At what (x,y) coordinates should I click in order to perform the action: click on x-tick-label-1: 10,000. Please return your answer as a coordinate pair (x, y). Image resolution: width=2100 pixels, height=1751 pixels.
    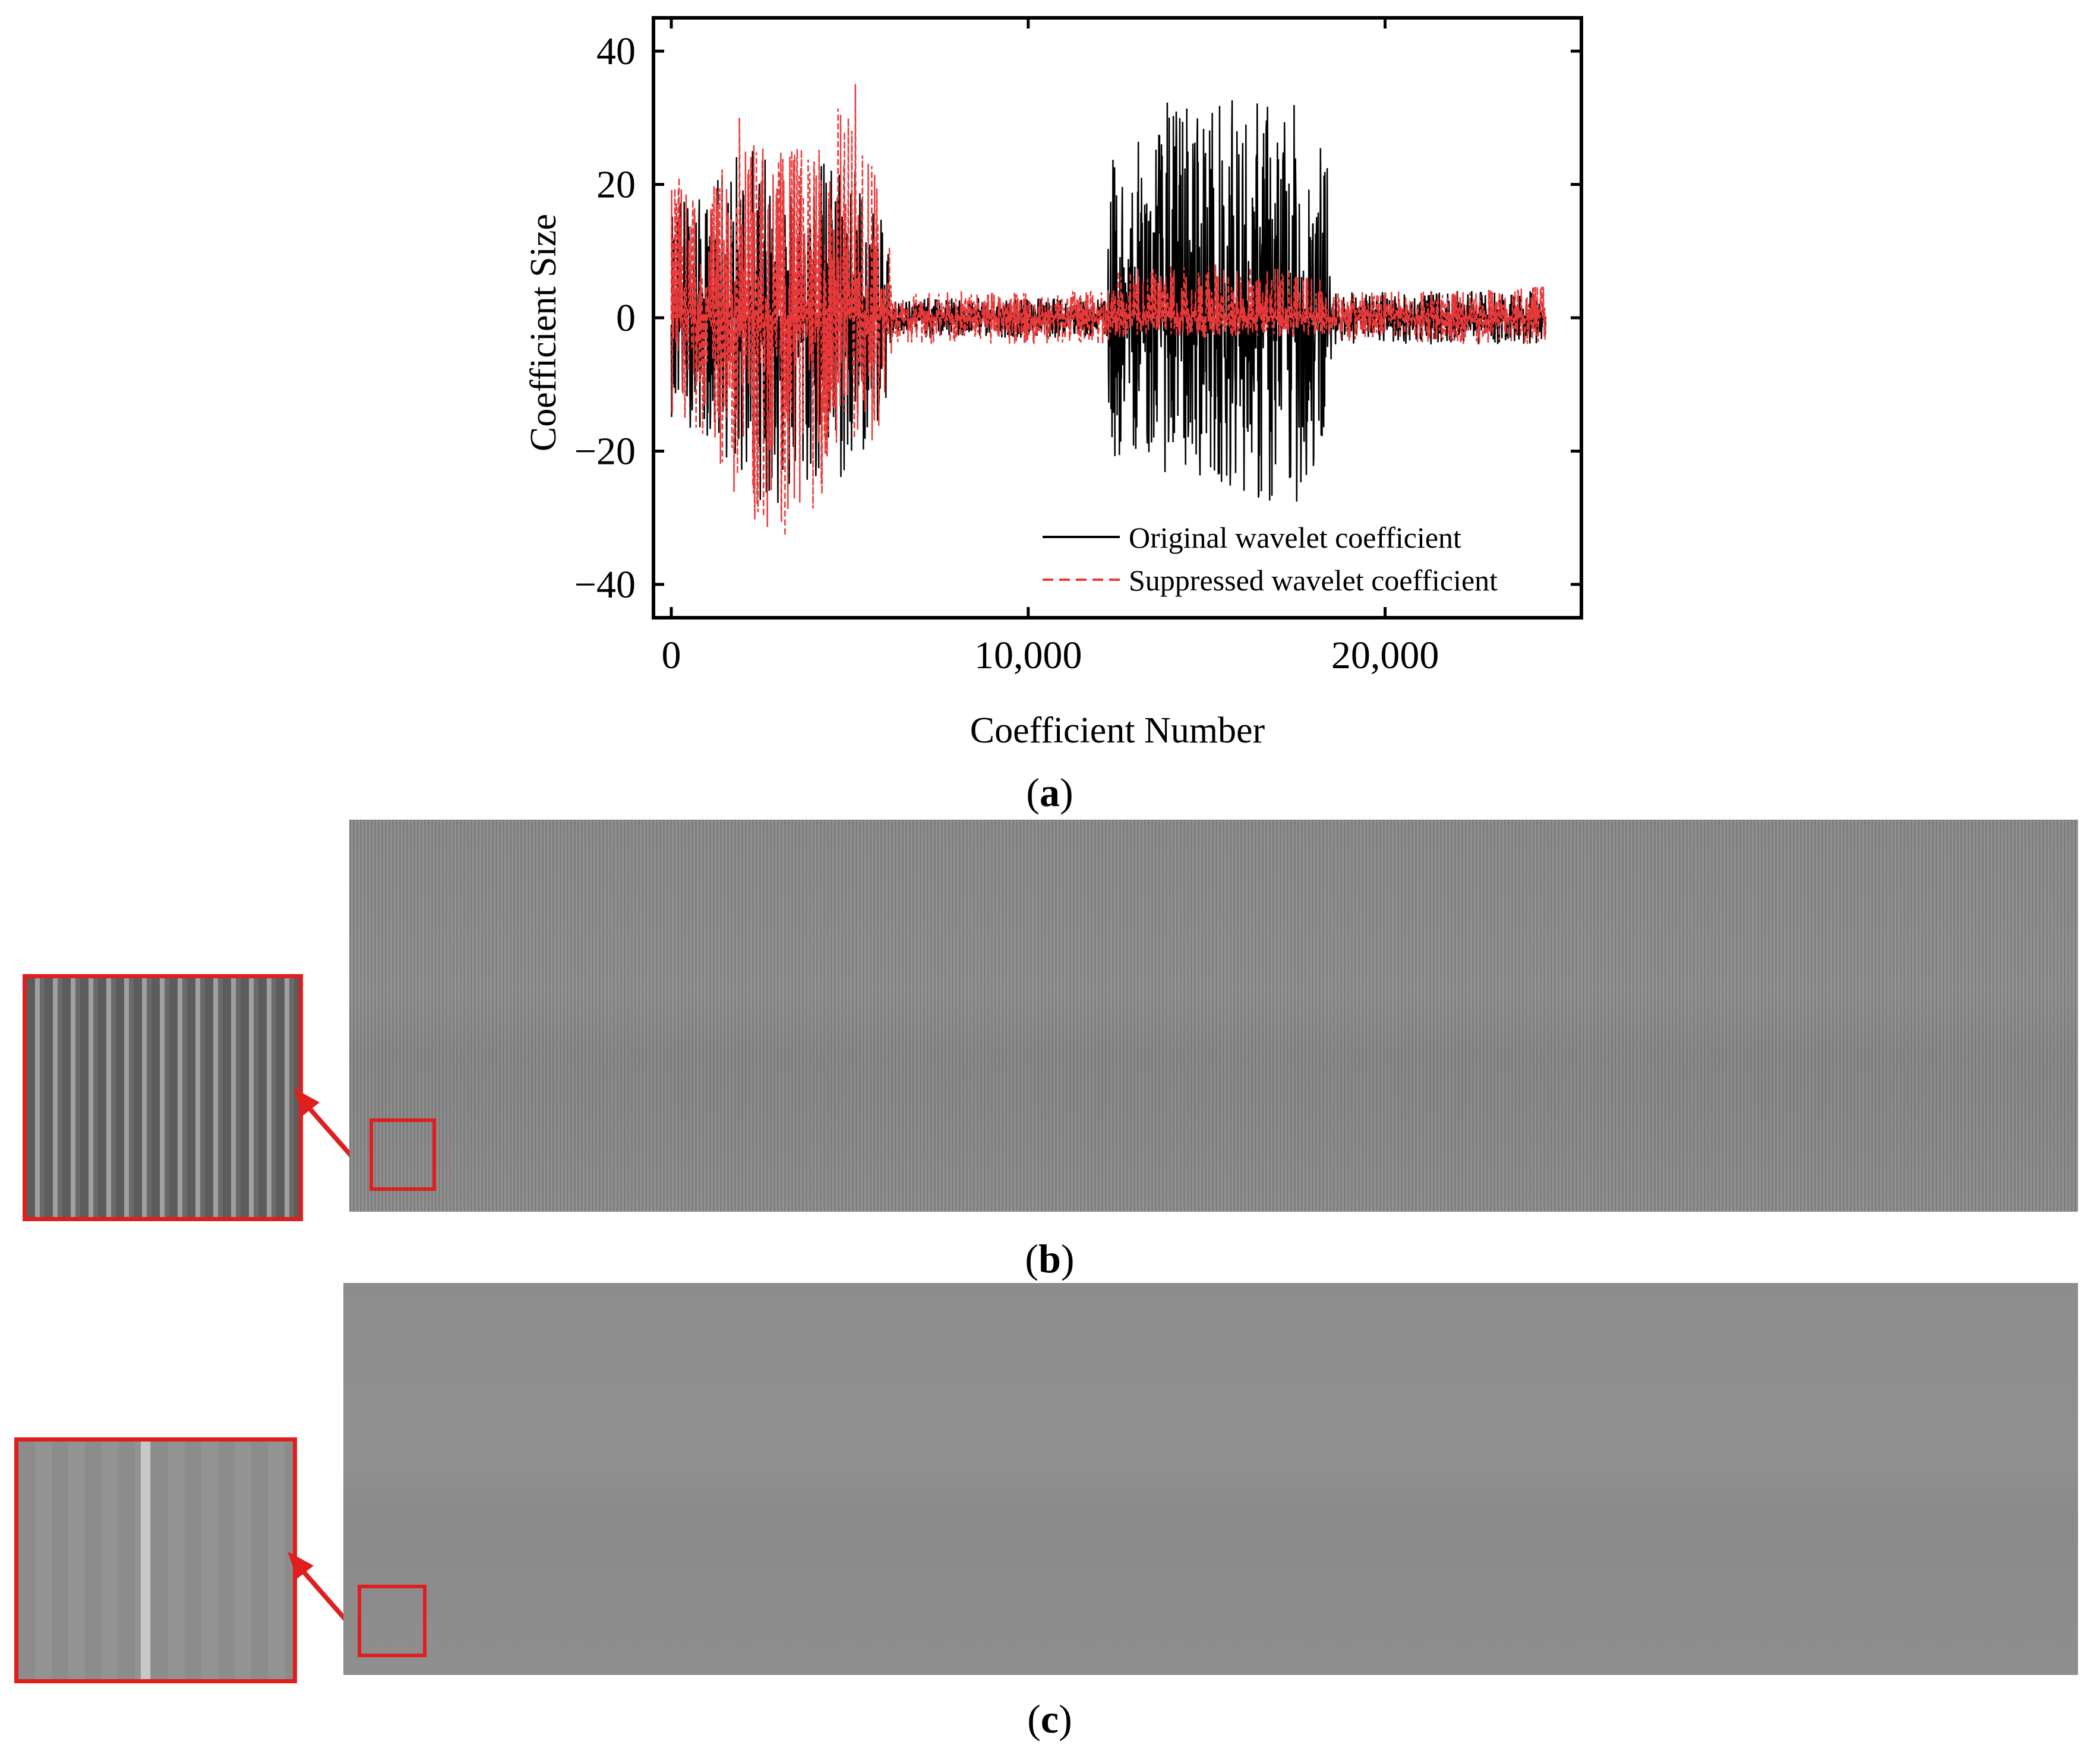
    Looking at the image, I should click on (1028, 655).